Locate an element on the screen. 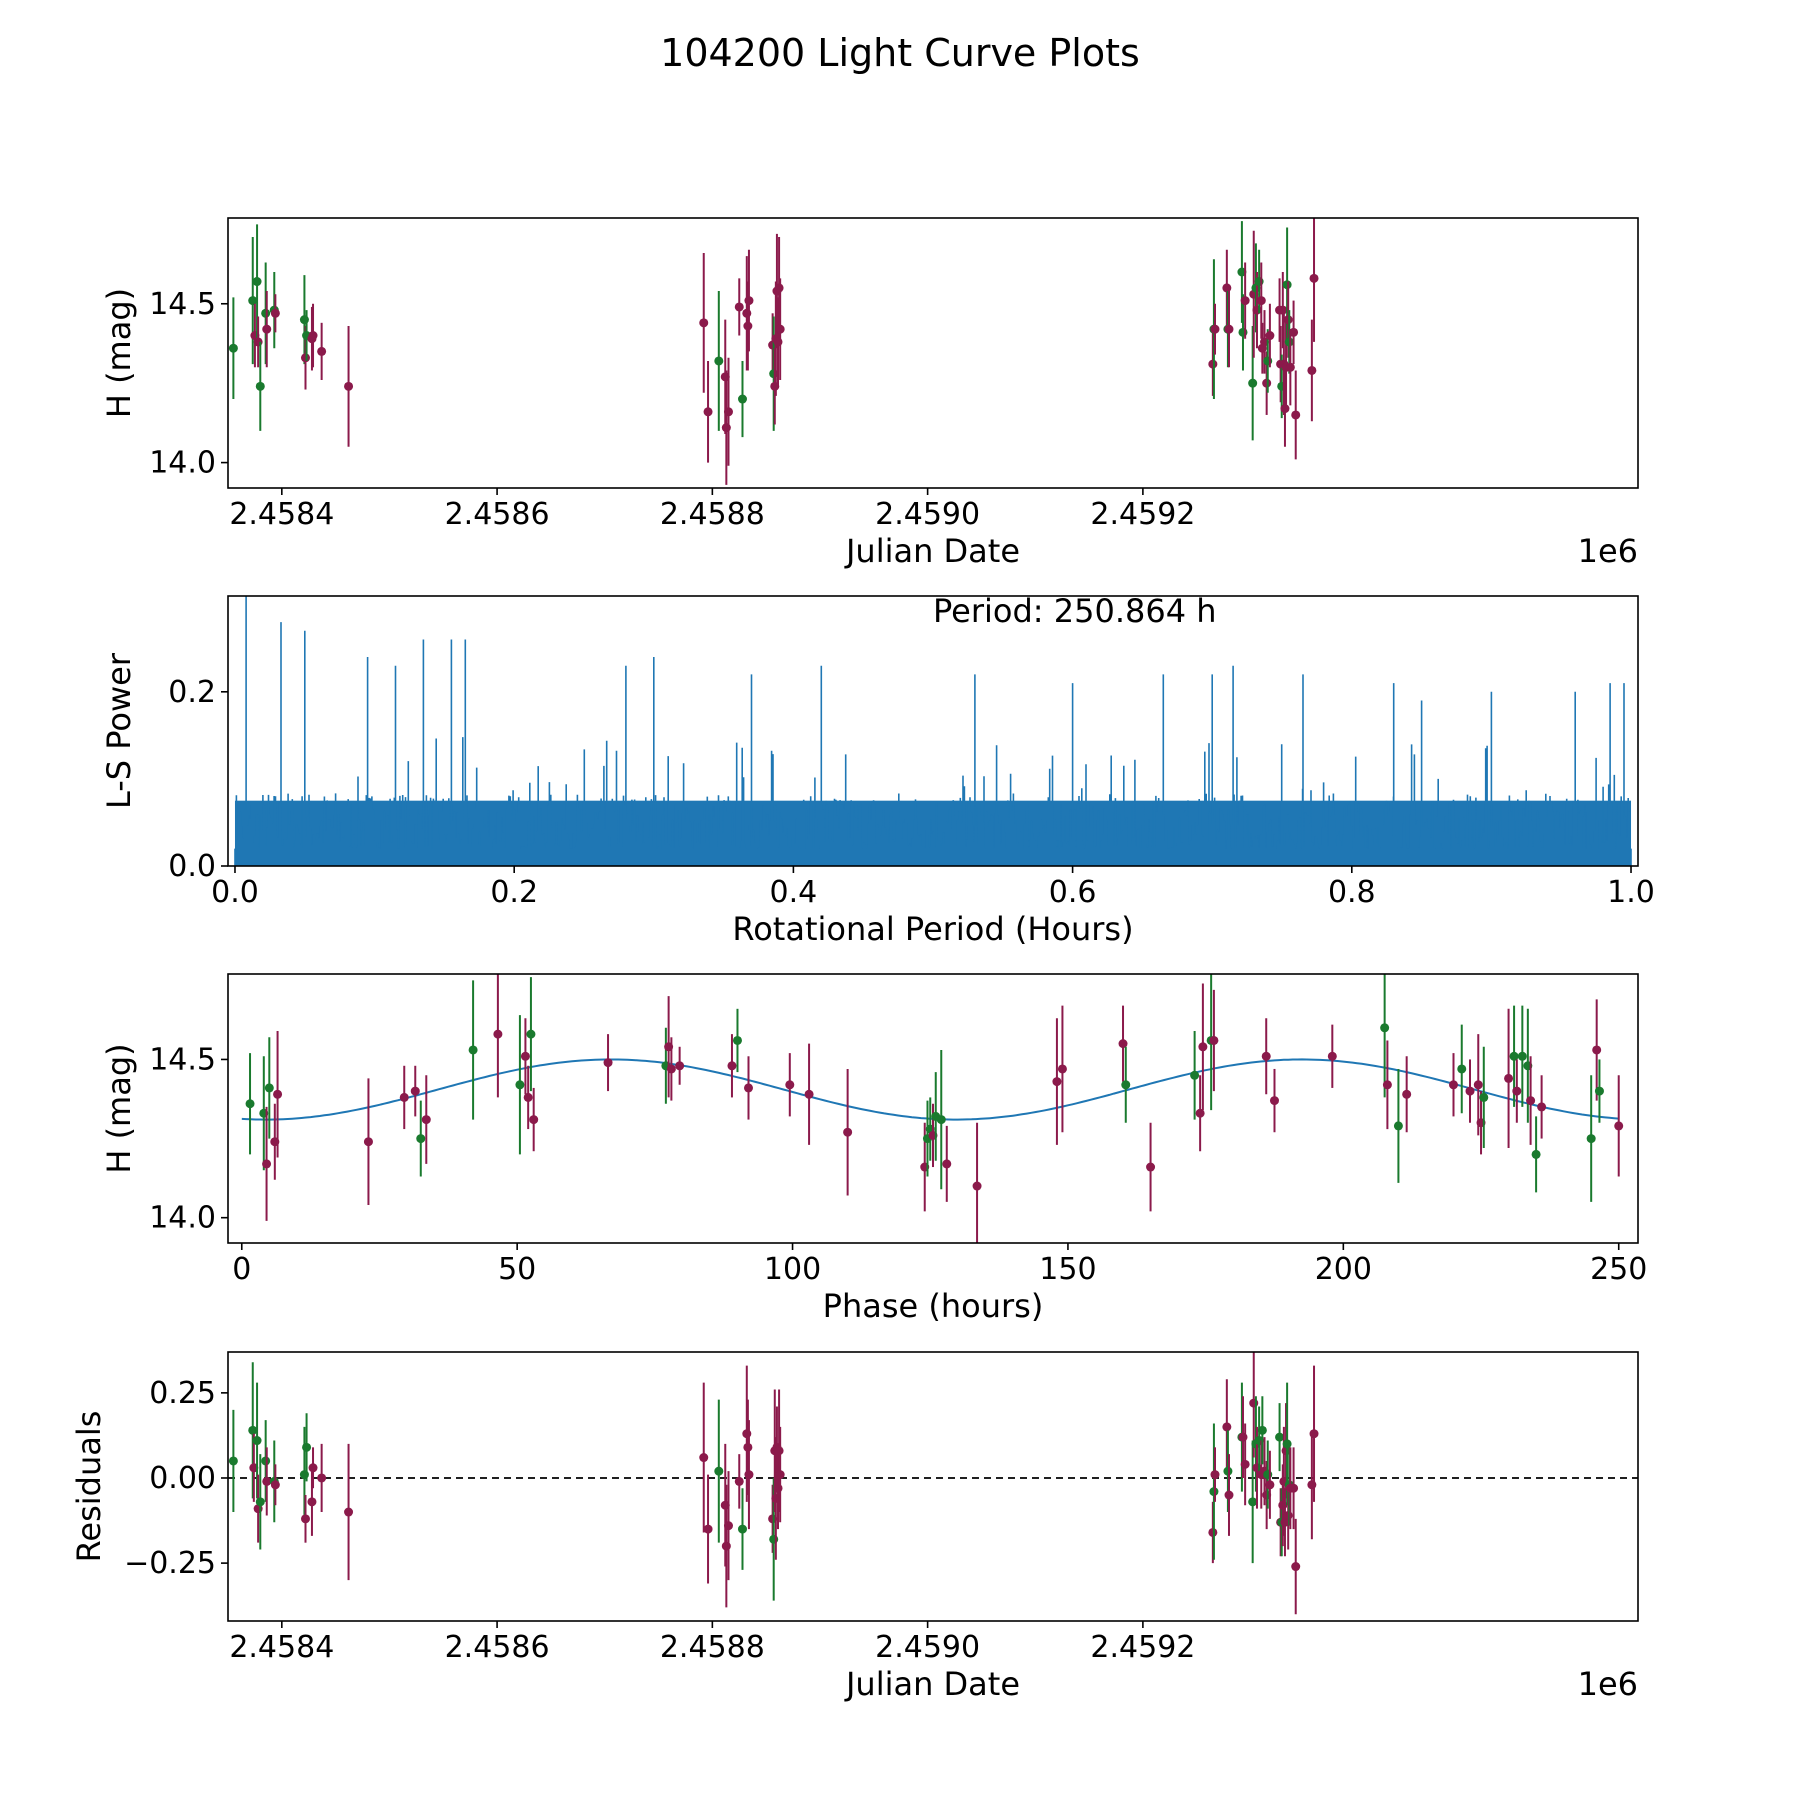  chart-0-offset-label: 1e6 is located at coordinates (1608, 551).